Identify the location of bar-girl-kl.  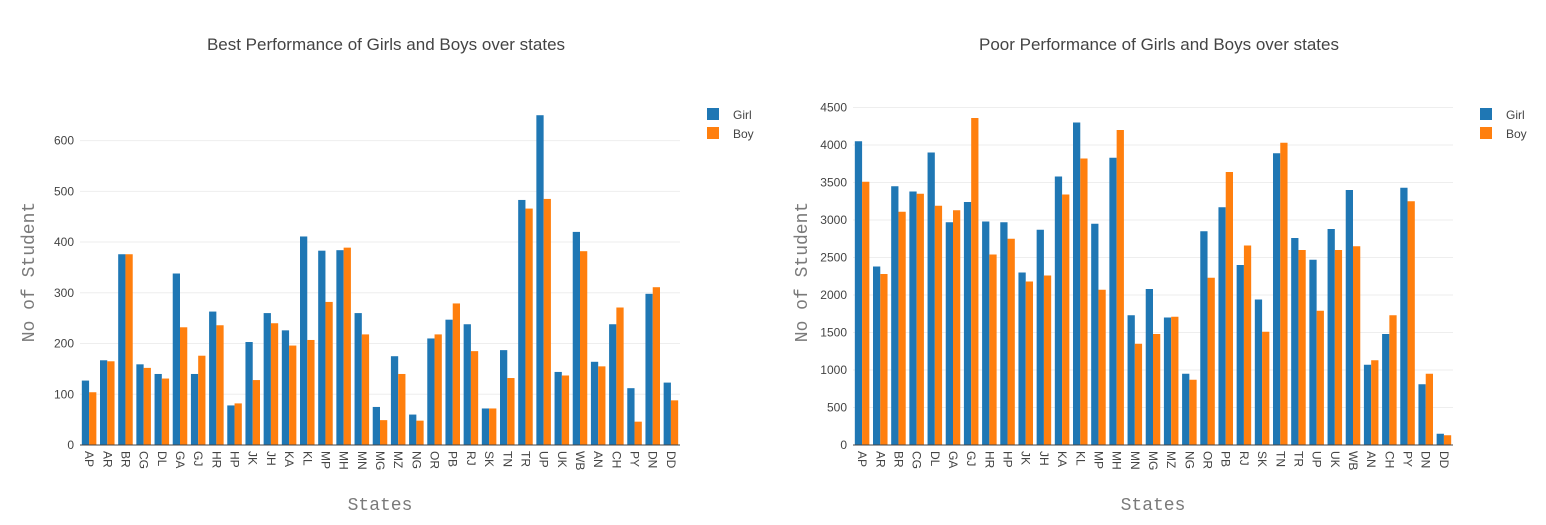
(304, 340).